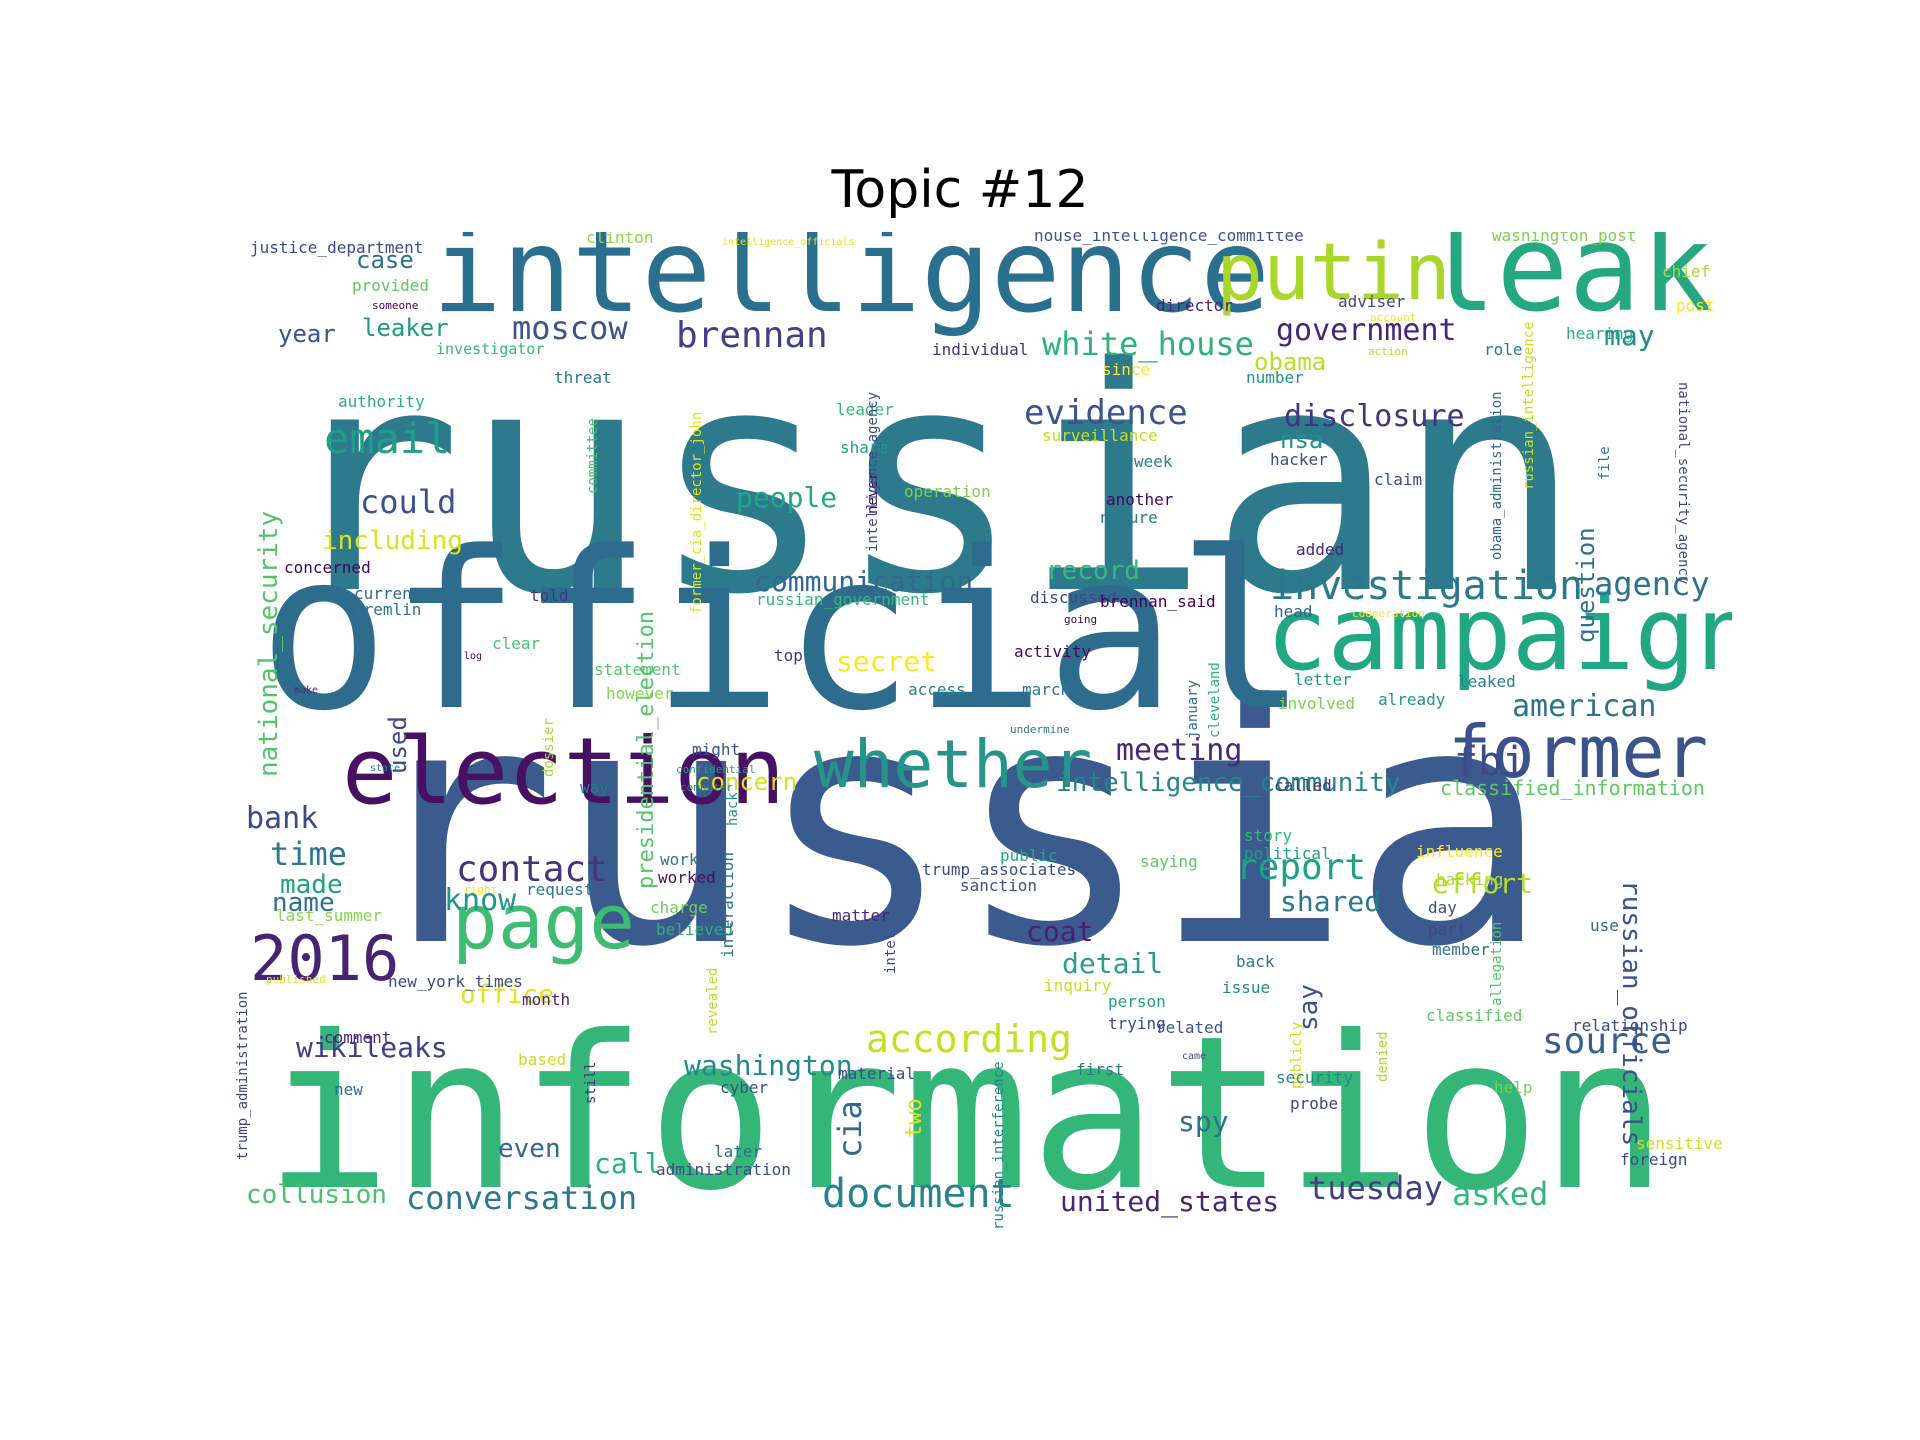 The image size is (1920, 1440). I want to click on word-related: related, so click(1190, 1027).